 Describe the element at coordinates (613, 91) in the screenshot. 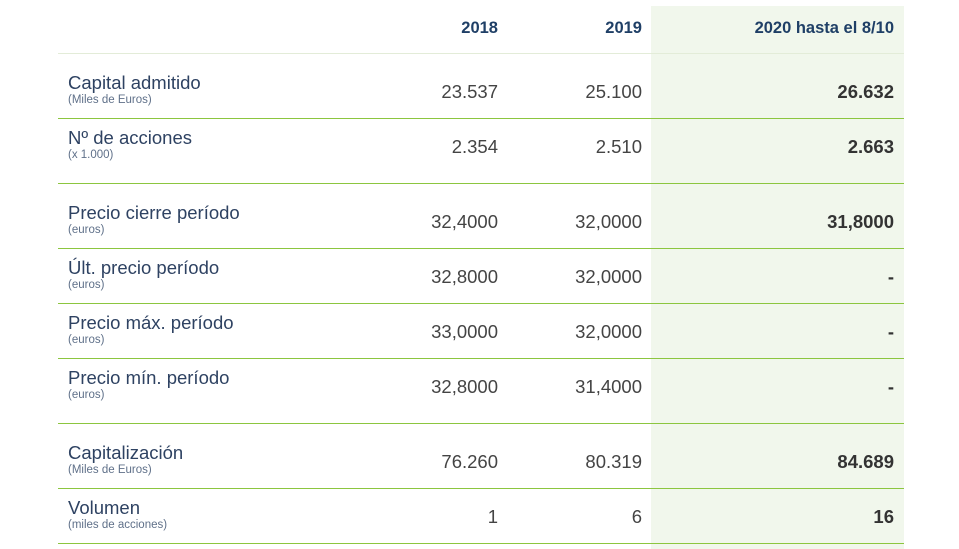

I see `cell-2019: 25.100` at that location.